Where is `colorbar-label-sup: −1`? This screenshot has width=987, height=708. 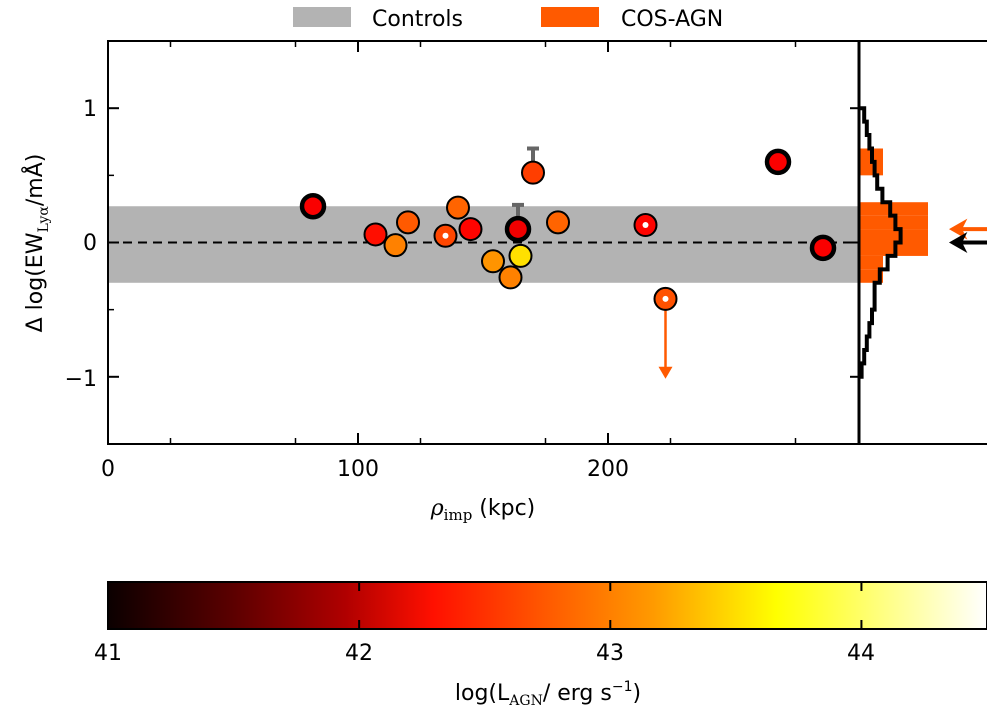
colorbar-label-sup: −1 is located at coordinates (622, 687).